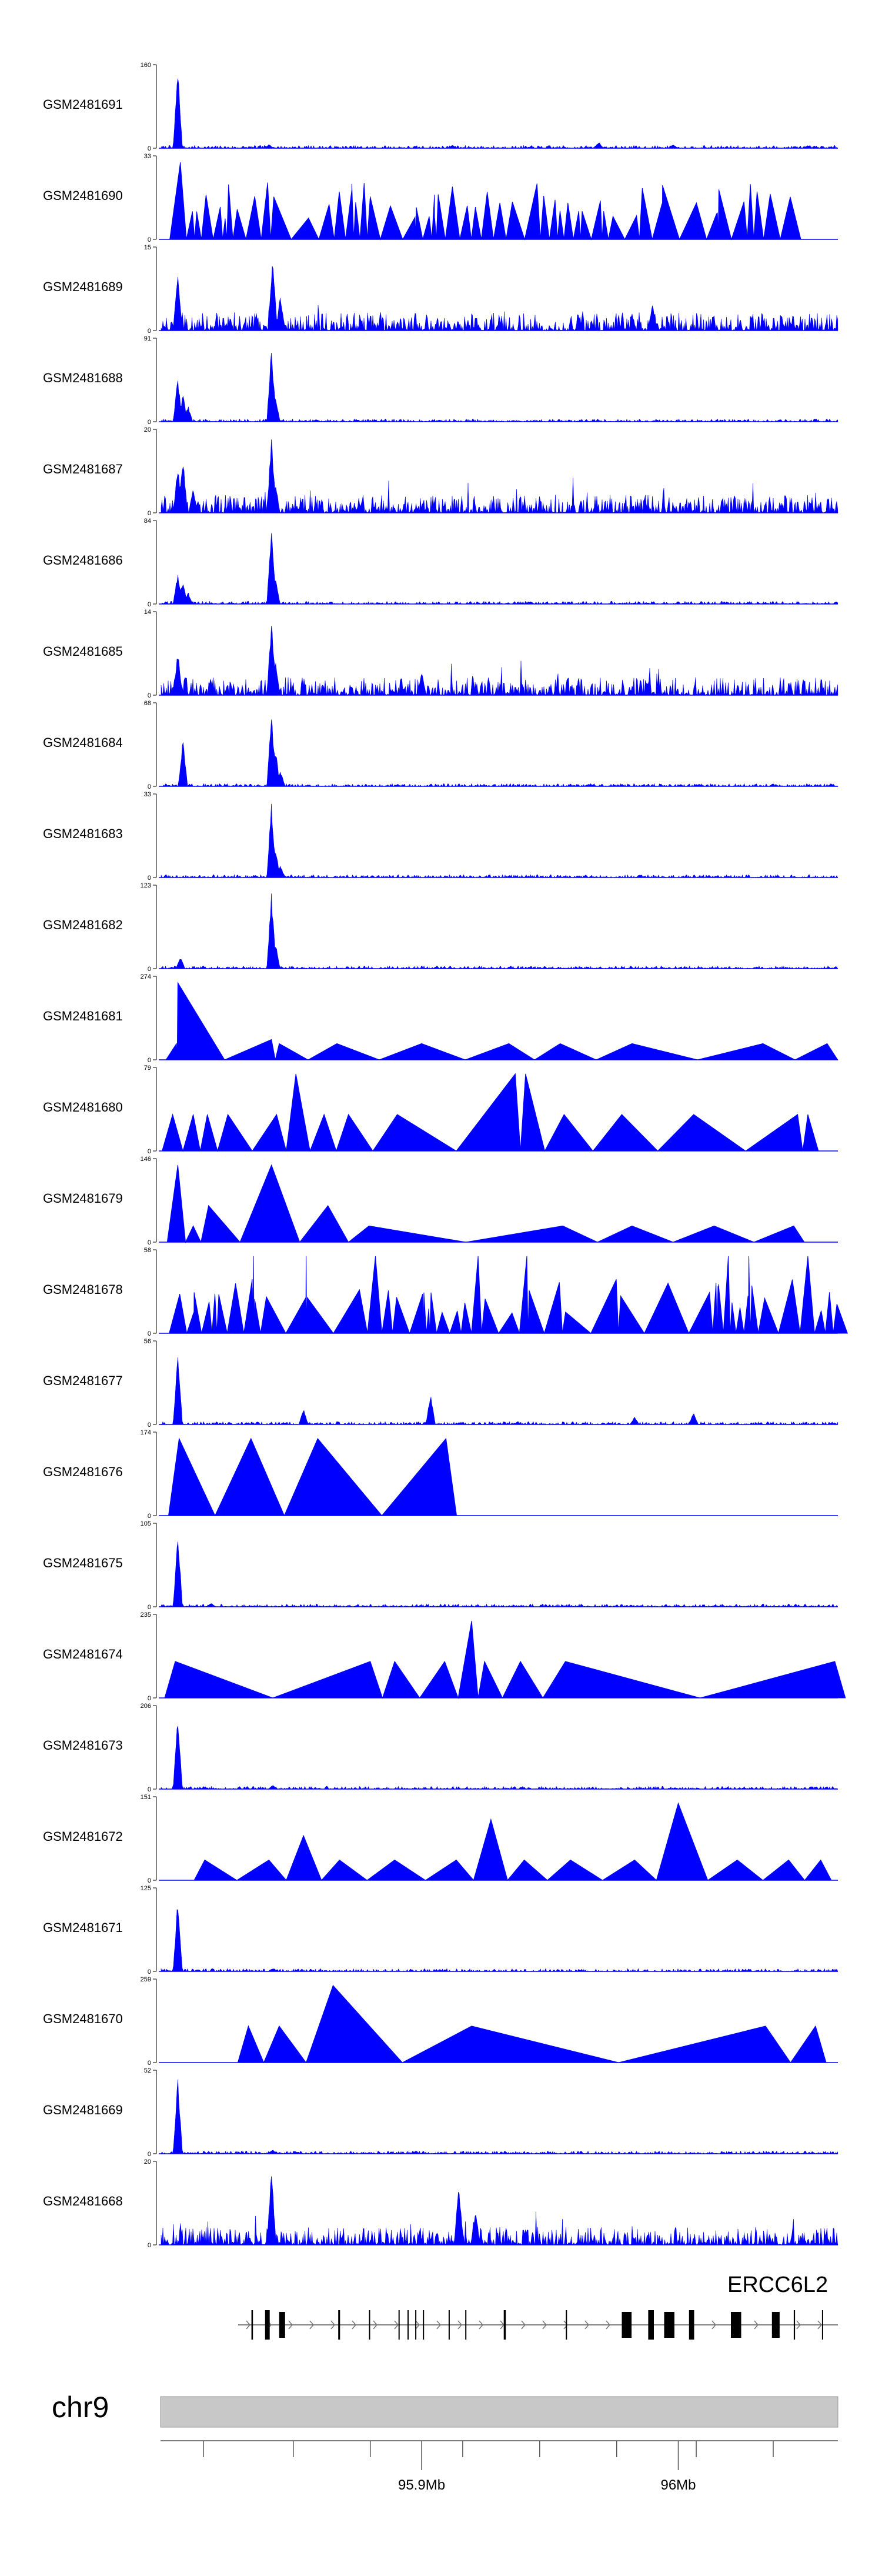  Describe the element at coordinates (440, 1839) in the screenshot. I see `track-GSM2481672: GSM2481672 151 0` at that location.